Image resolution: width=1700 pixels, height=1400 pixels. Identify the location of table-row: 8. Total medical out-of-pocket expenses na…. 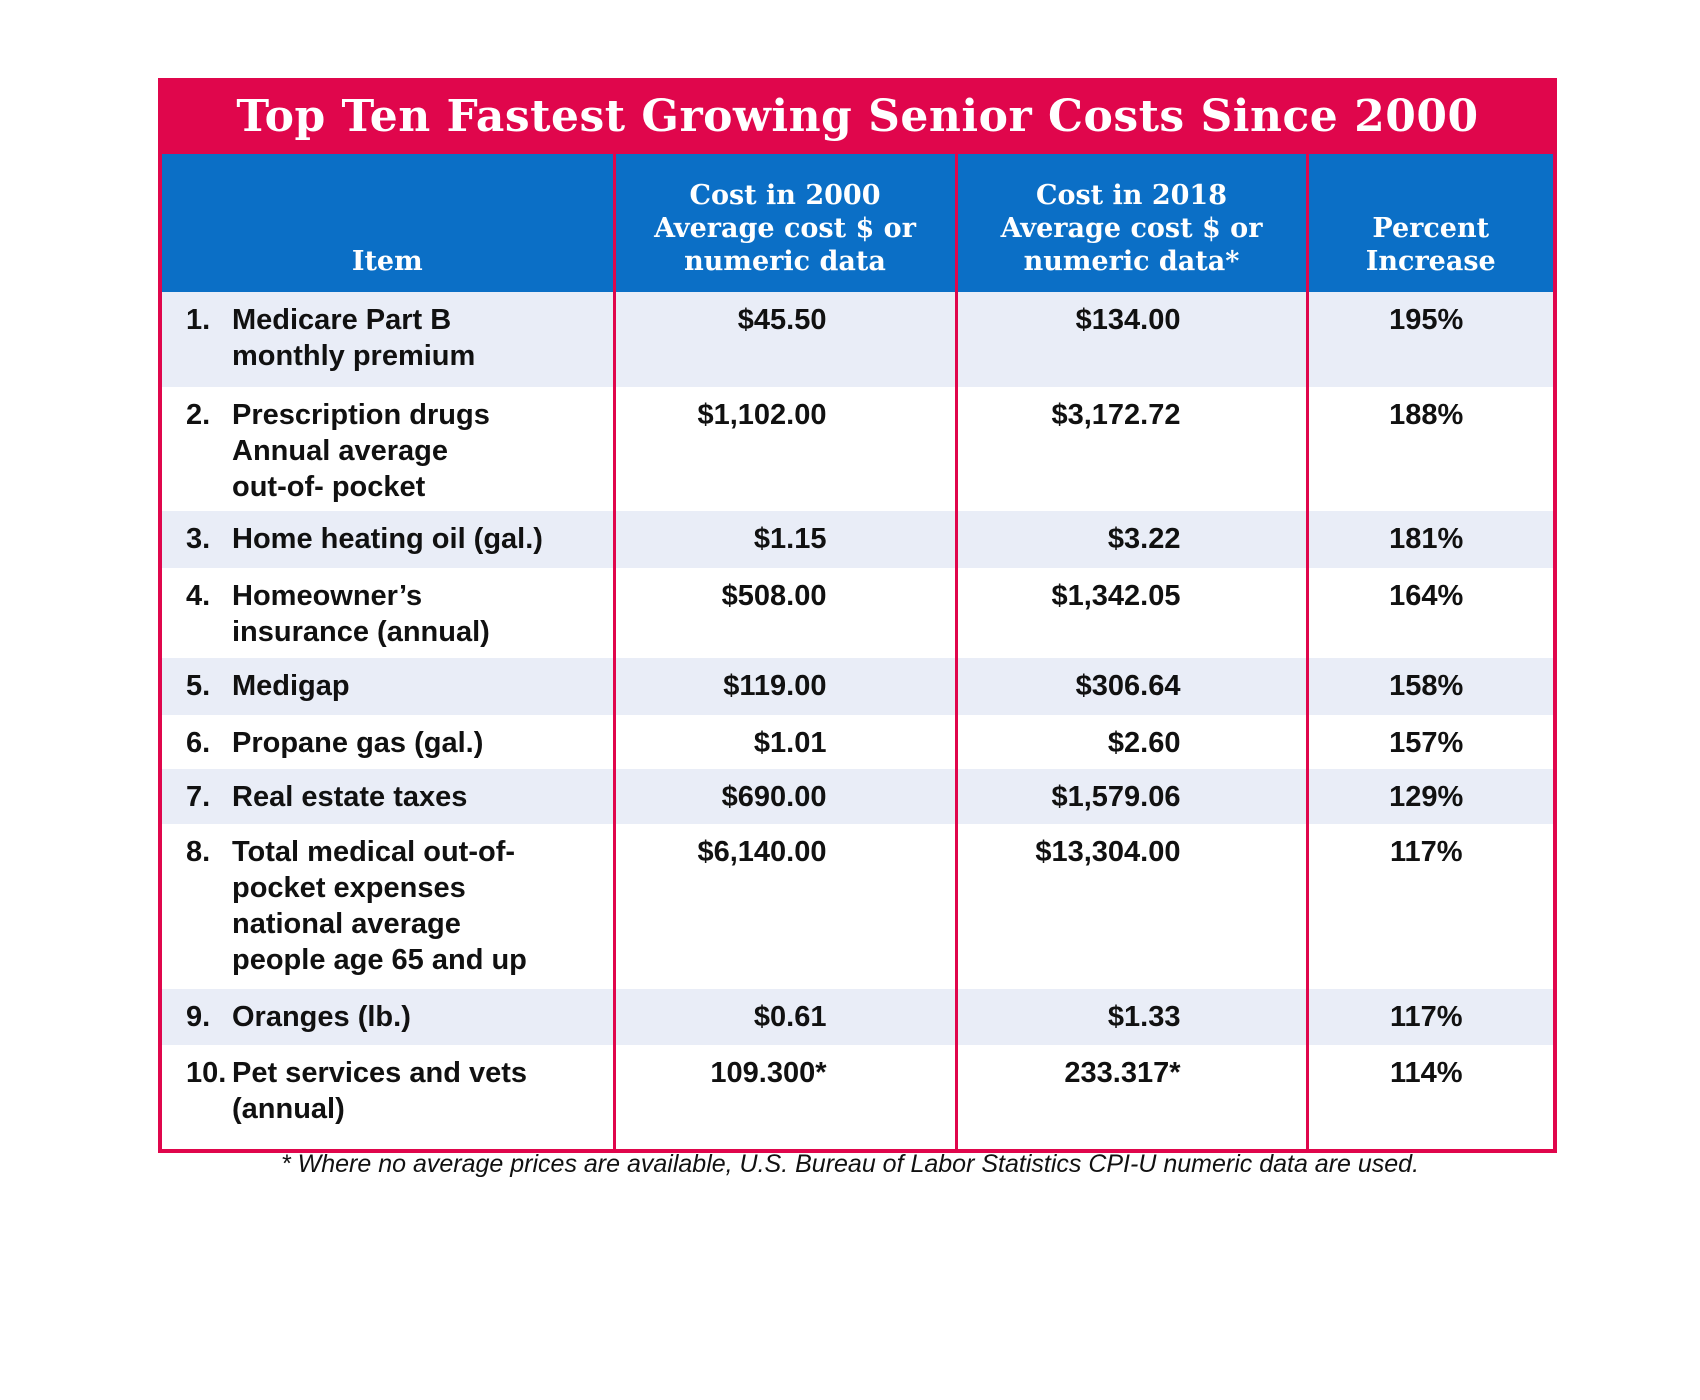
(857, 906).